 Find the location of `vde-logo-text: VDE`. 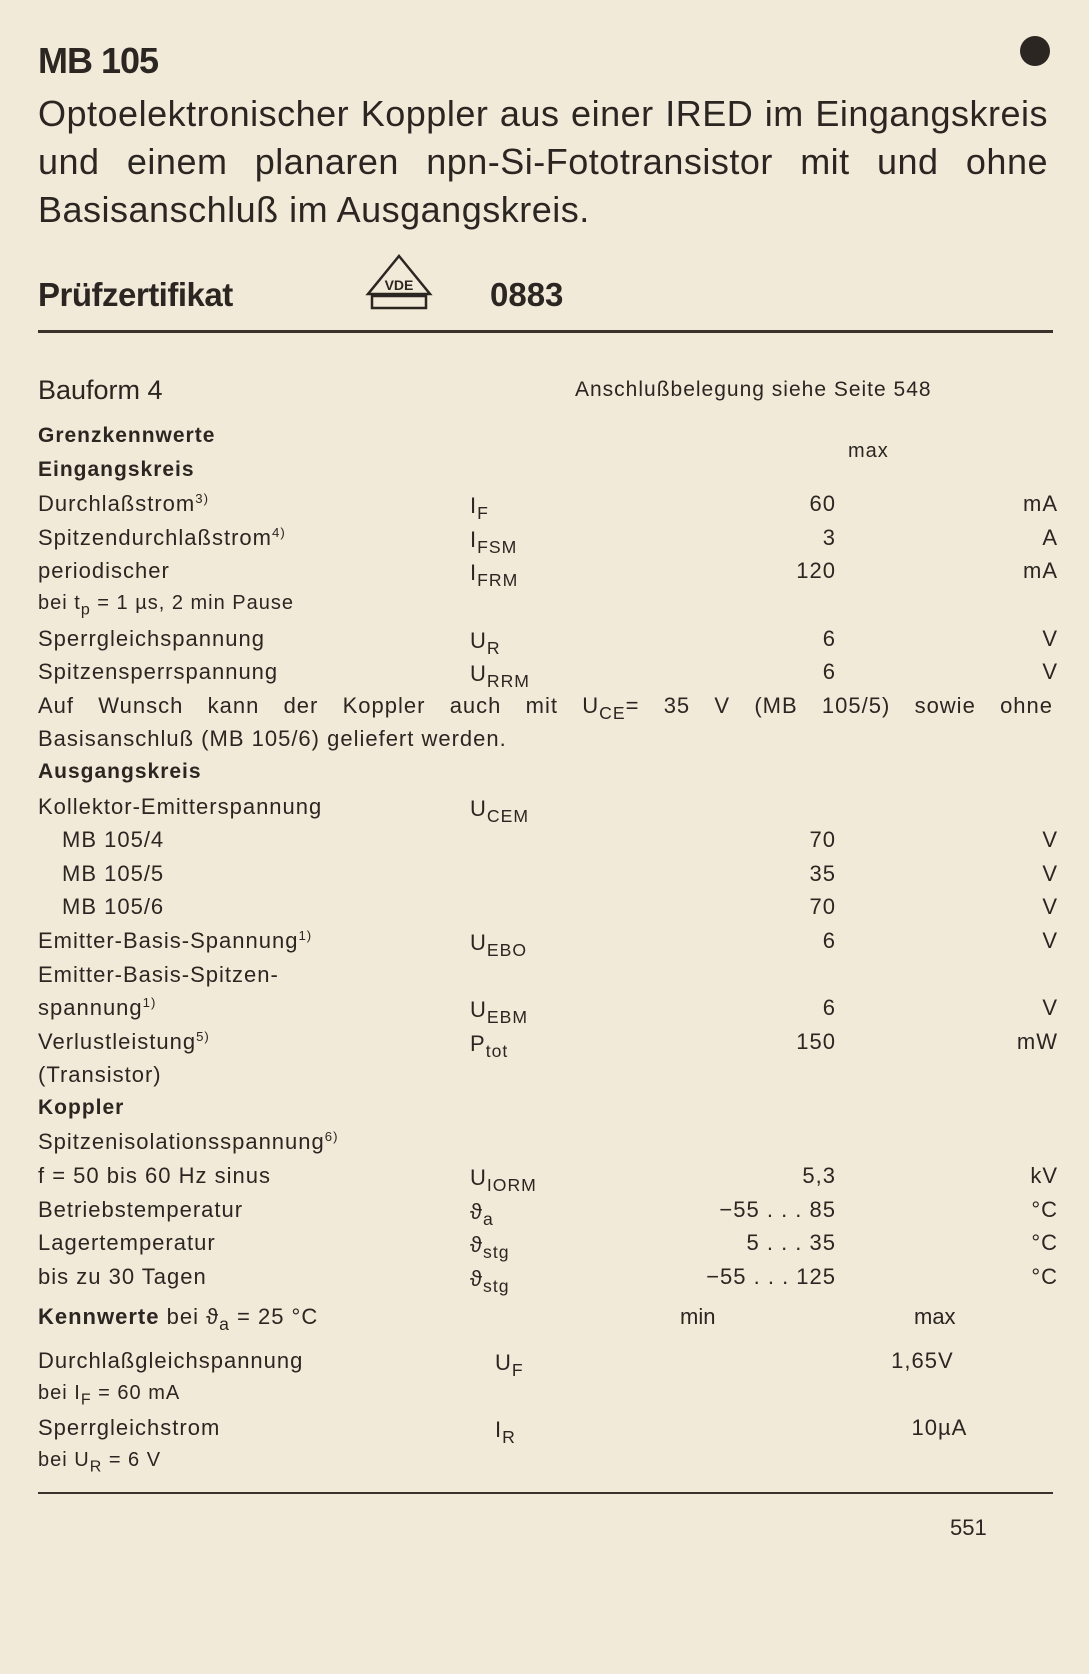

vde-logo-text: VDE is located at coordinates (399, 285).